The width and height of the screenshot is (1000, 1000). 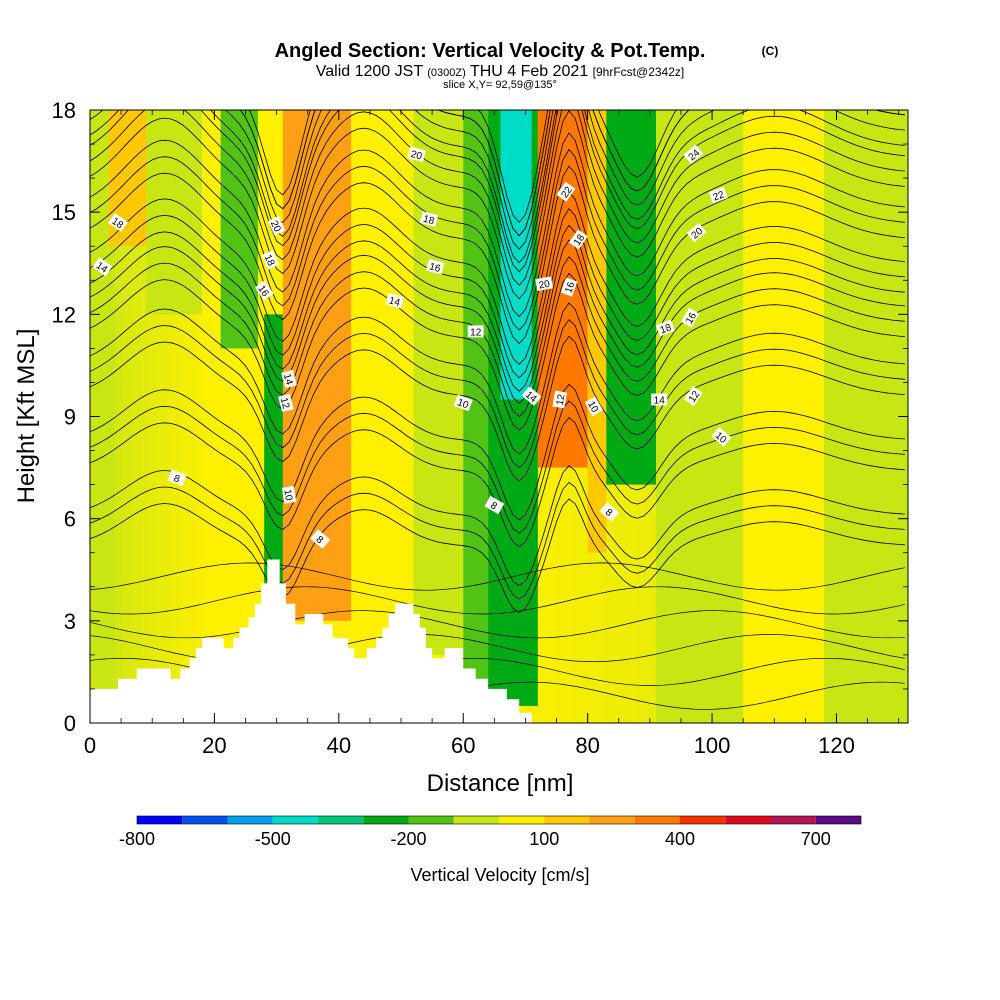 I want to click on contour-label: 14, so click(x=395, y=300).